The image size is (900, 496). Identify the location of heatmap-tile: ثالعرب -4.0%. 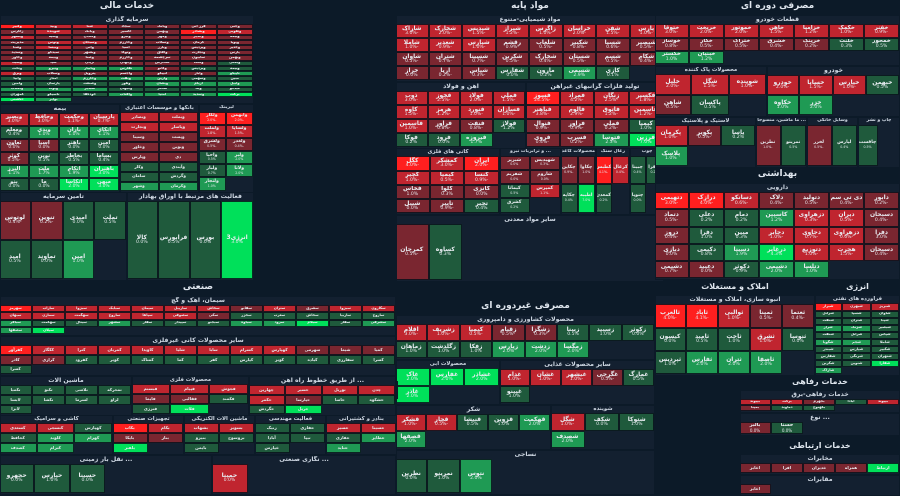
(671, 316).